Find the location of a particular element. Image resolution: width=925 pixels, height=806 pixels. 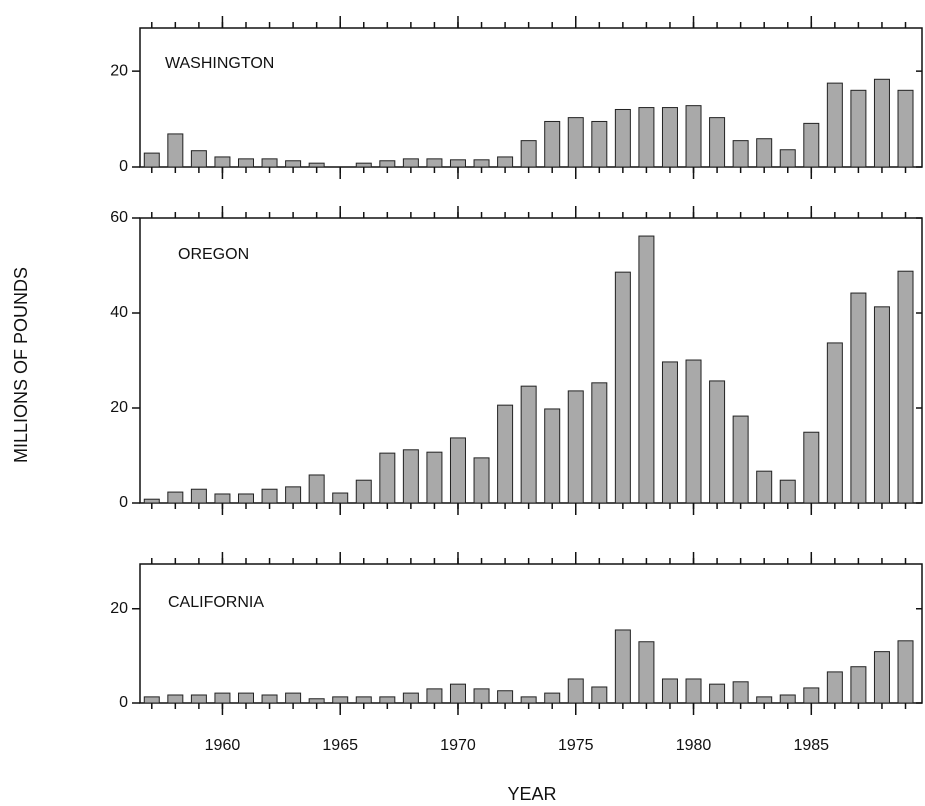

y-tick-label: 60 is located at coordinates (119, 217).